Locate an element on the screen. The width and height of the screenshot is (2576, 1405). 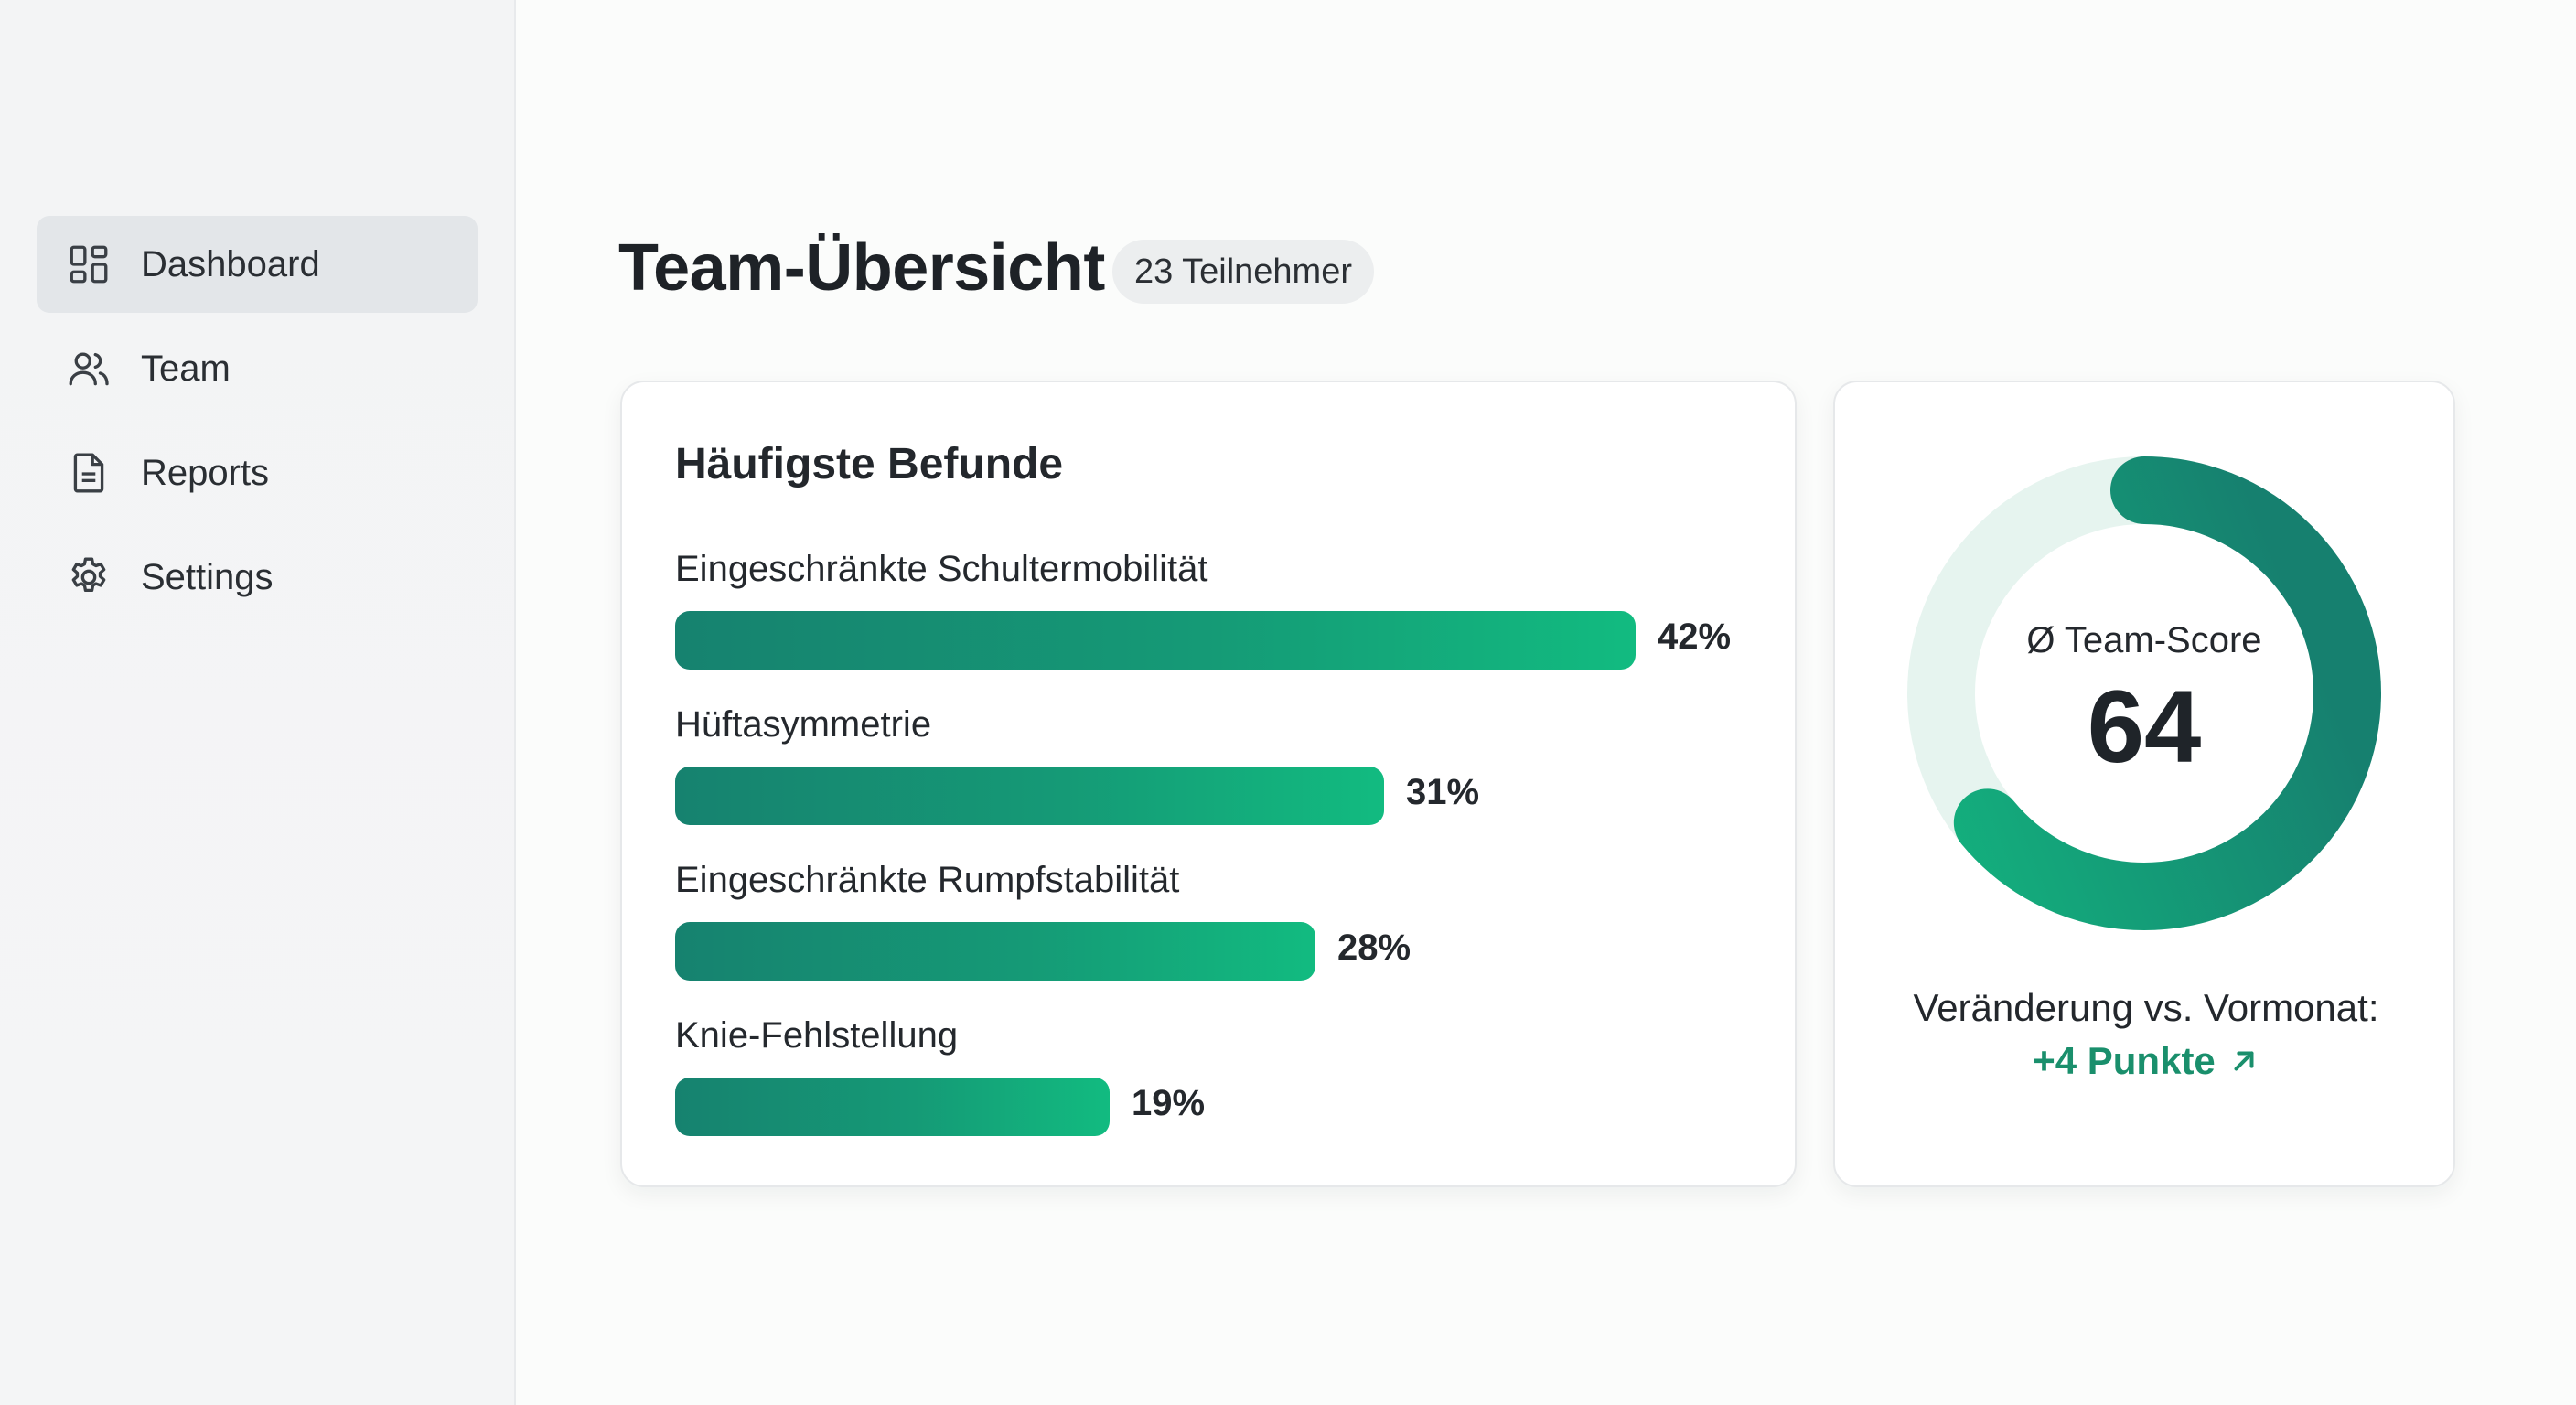
participant-count-badge: 23 Teilnehmer is located at coordinates (1244, 272).